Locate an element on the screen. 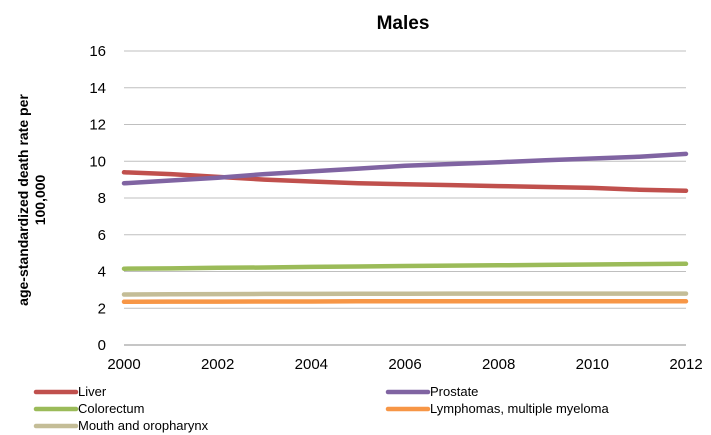 Image resolution: width=711 pixels, height=435 pixels. y-tick-2: 2 is located at coordinates (102, 308).